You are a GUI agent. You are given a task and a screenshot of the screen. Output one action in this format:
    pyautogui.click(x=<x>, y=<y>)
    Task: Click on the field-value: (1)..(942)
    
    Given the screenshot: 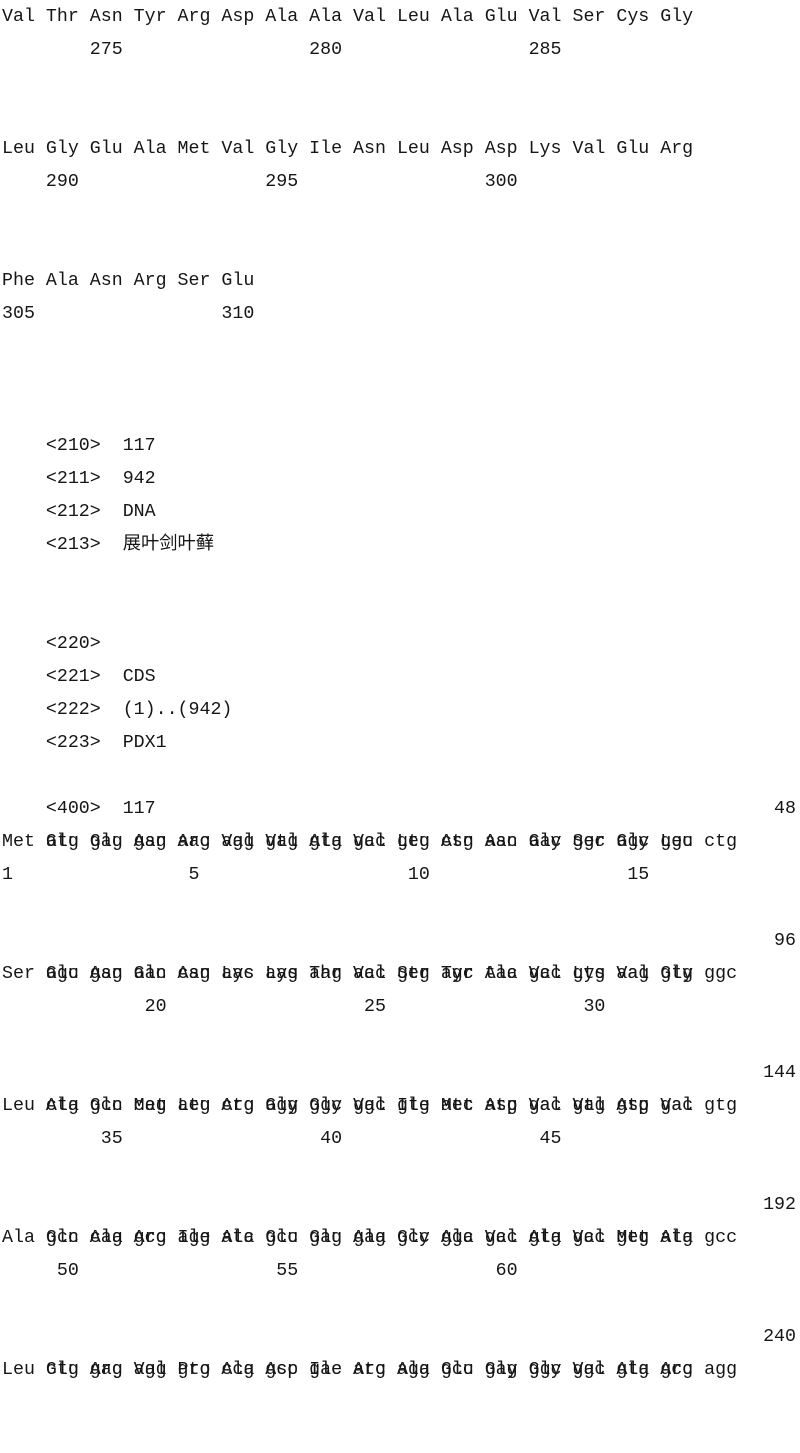 What is the action you would take?
    pyautogui.click(x=177, y=710)
    